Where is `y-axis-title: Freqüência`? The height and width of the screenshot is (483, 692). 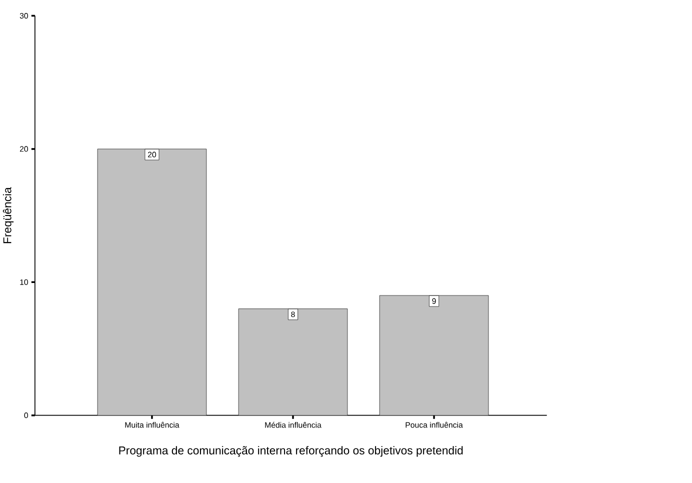
y-axis-title: Freqüência is located at coordinates (8, 215).